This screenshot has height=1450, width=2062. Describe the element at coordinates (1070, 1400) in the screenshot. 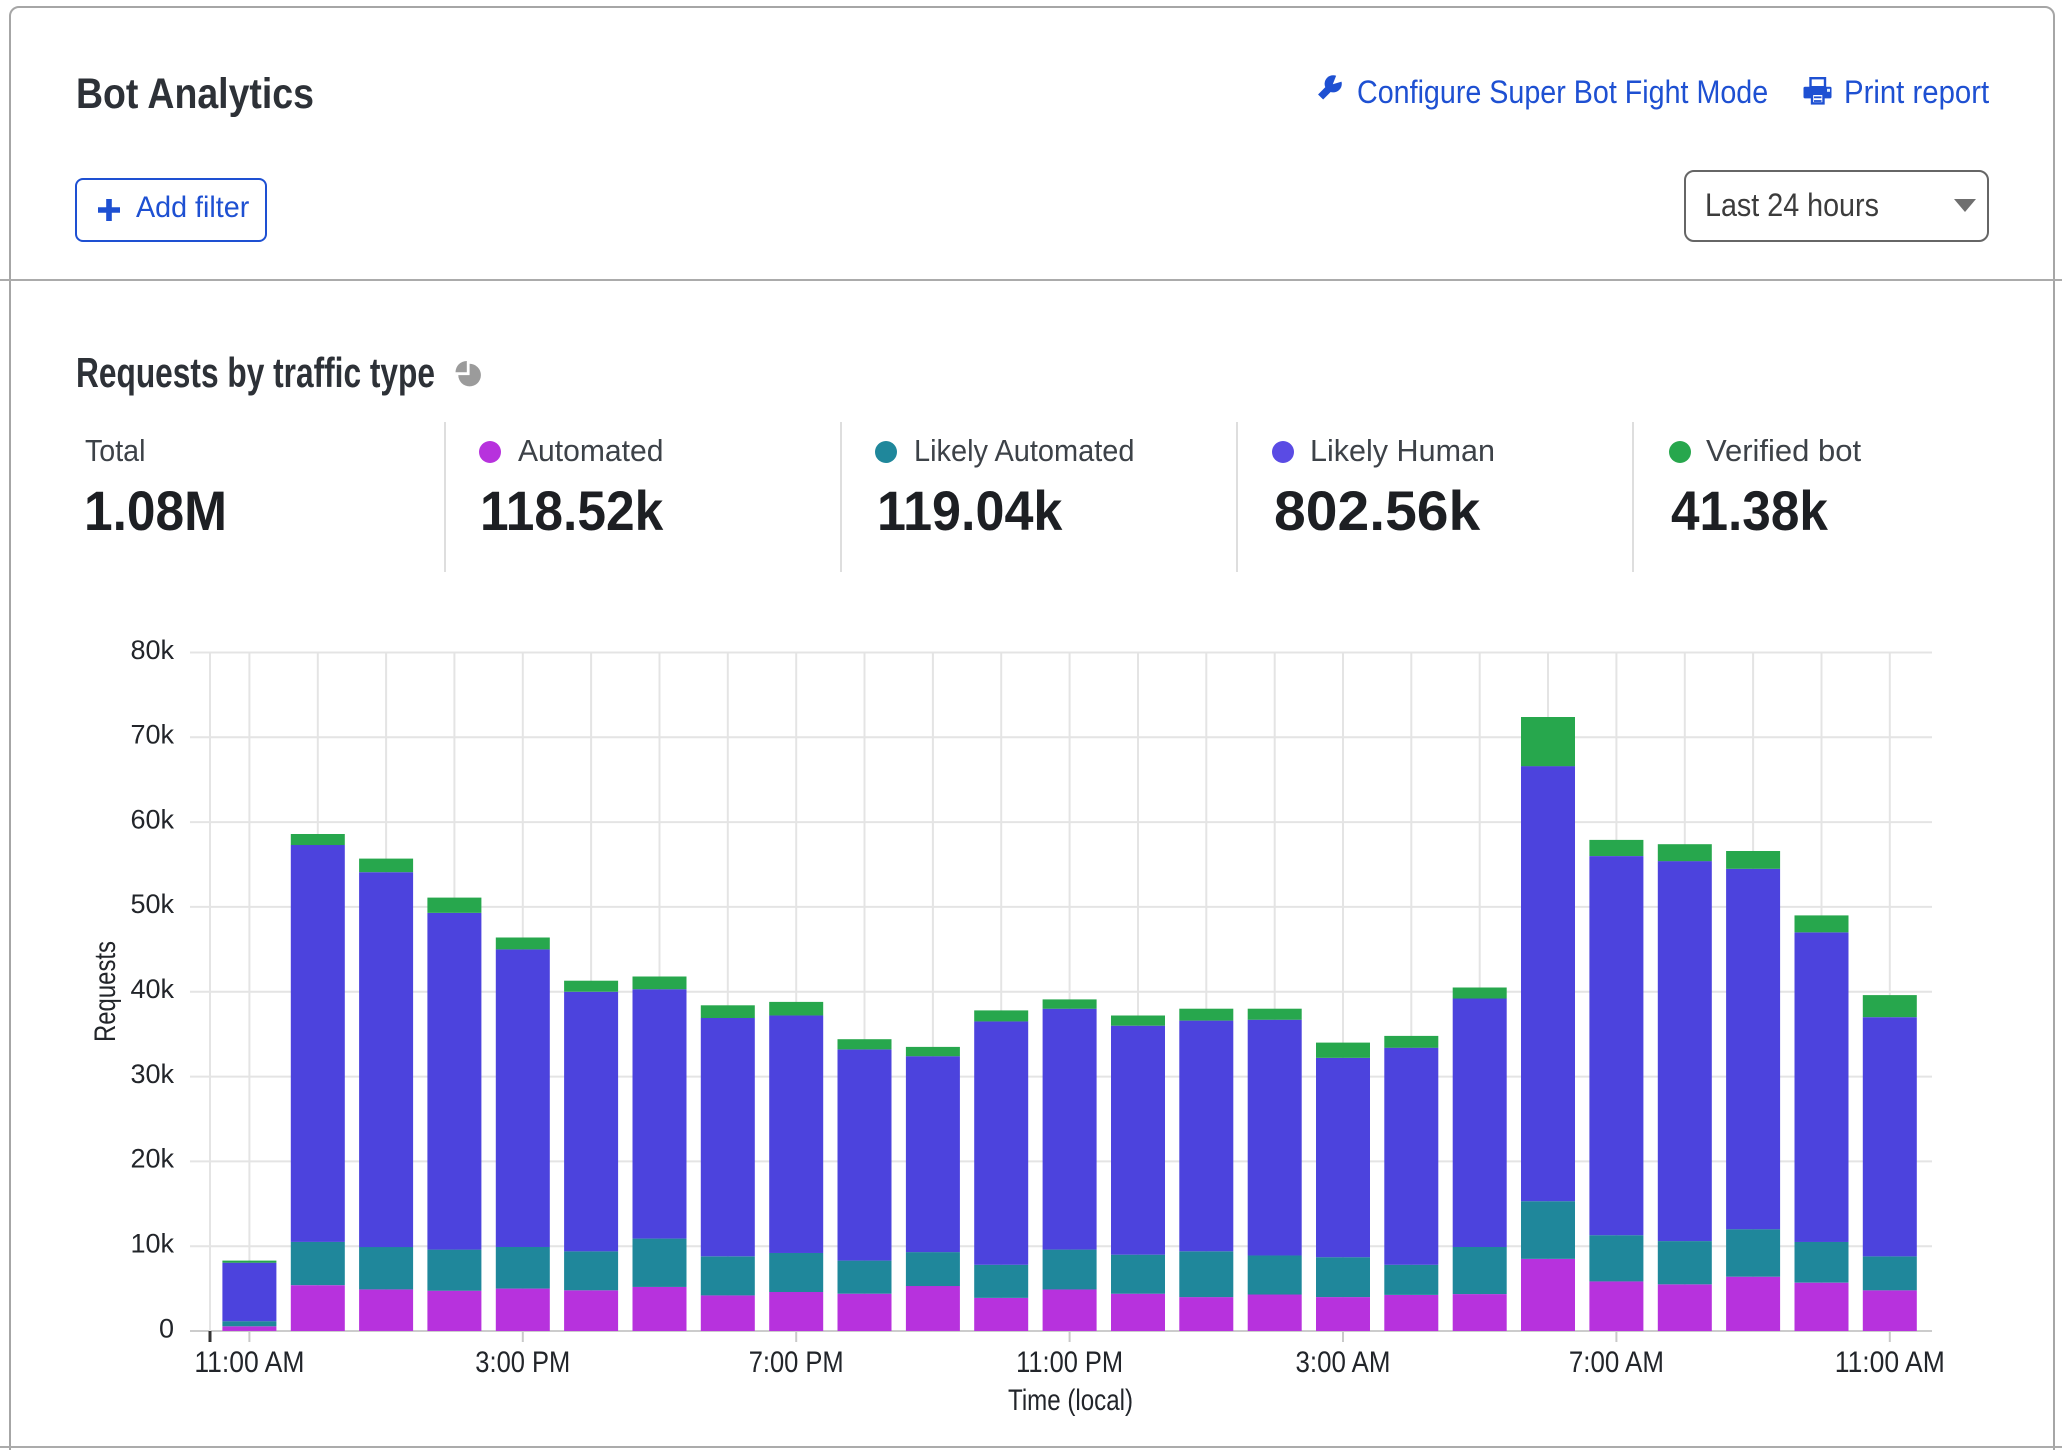

I see `svg-text: Time (local)` at that location.